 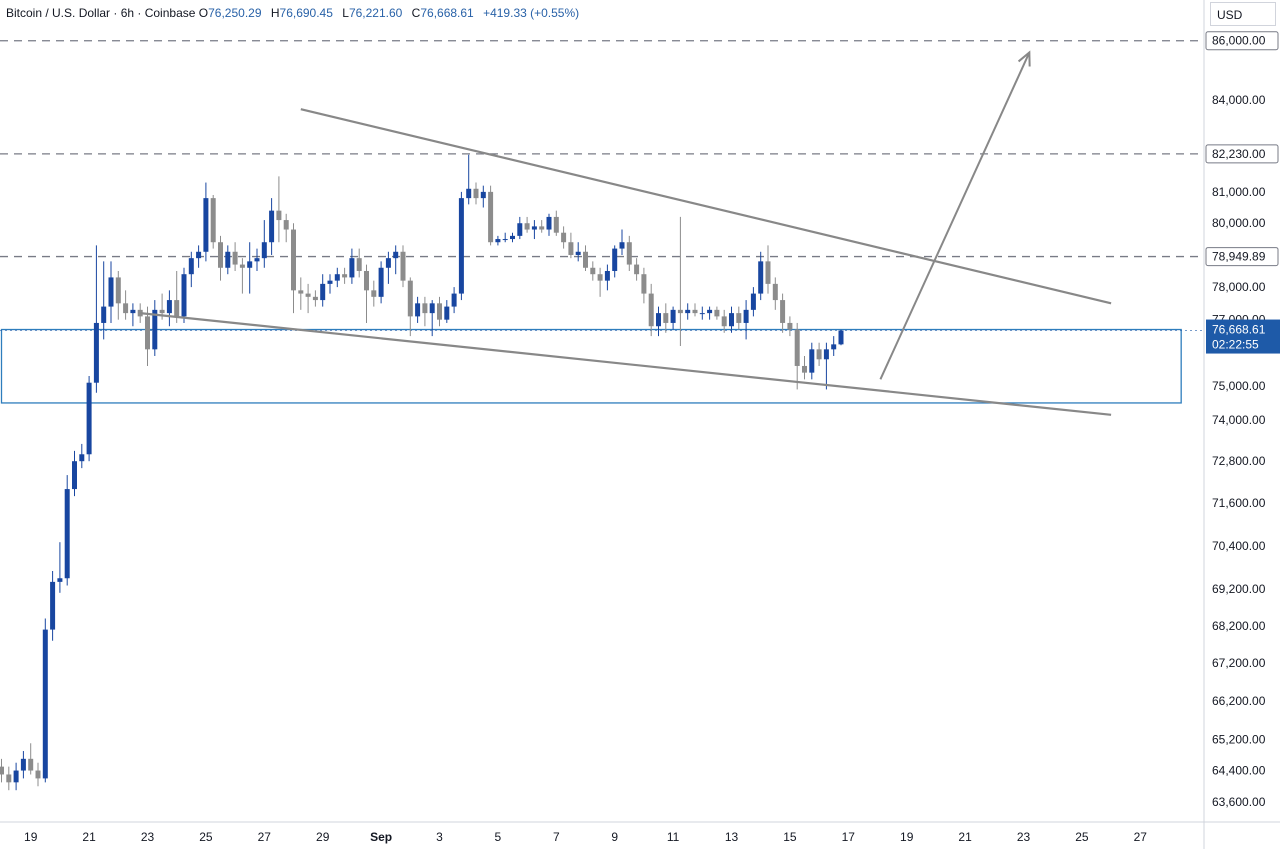 I want to click on close-label: C, so click(x=416, y=13).